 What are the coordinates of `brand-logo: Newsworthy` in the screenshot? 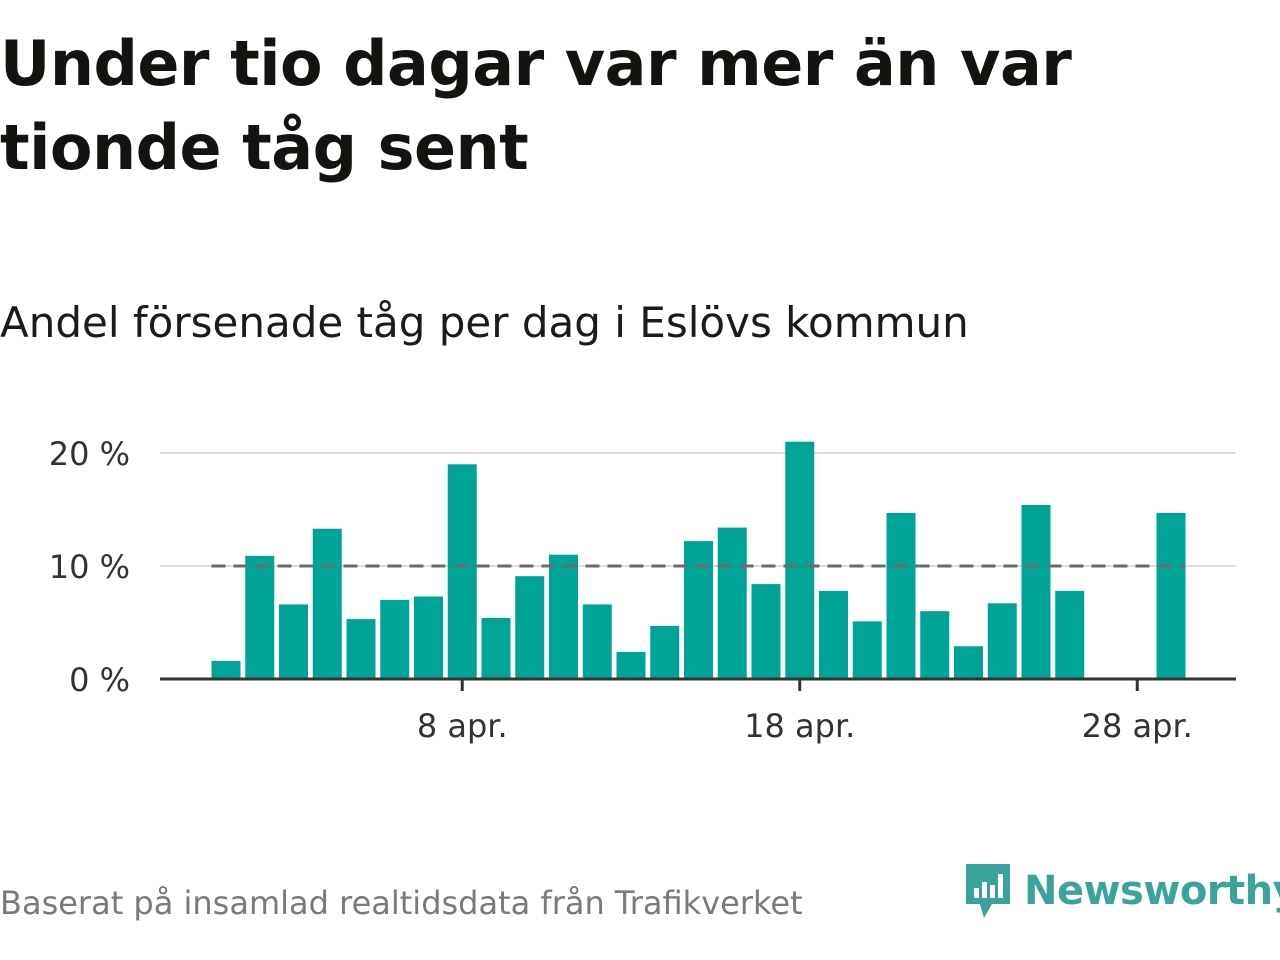 It's located at (1121, 891).